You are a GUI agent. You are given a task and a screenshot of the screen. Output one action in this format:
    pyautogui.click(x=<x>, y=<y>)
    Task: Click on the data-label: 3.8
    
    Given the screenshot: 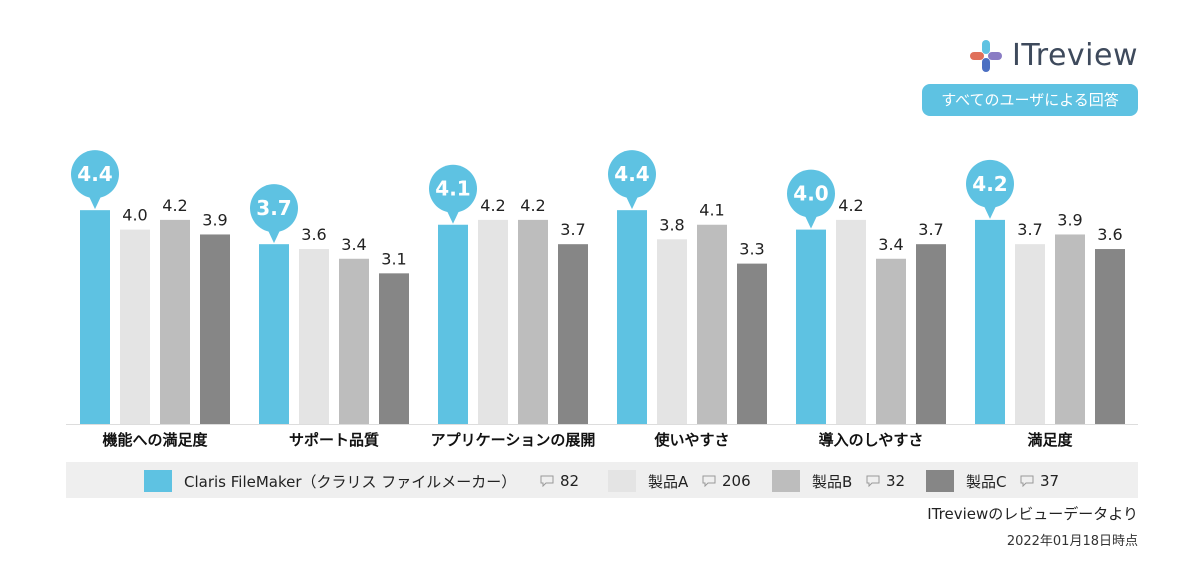 What is the action you would take?
    pyautogui.click(x=671, y=224)
    